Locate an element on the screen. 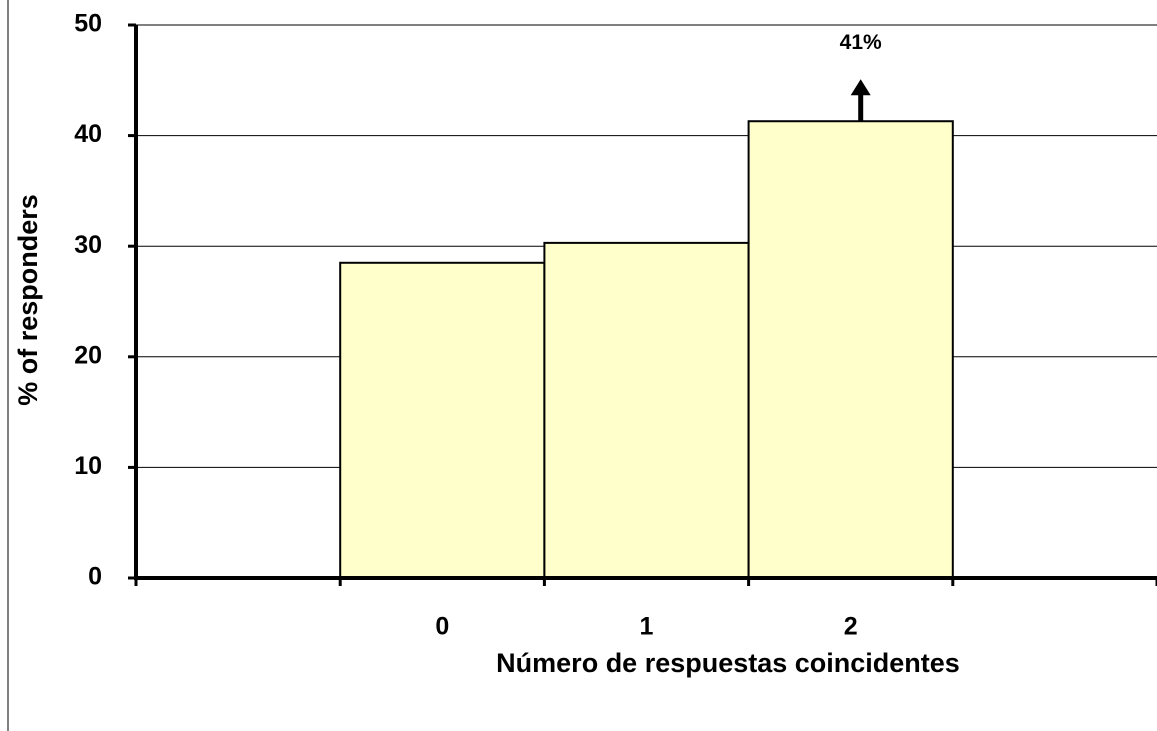 Image resolution: width=1157 pixels, height=731 pixels. x-axis-label: Número de respuestas coincidentes is located at coordinates (728, 663).